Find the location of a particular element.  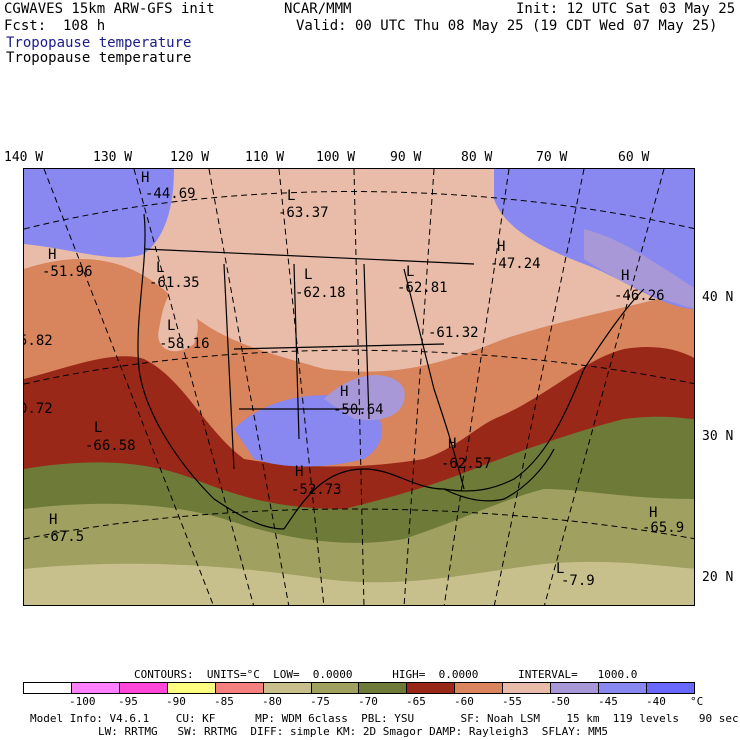

center-value: -47.24 is located at coordinates (515, 264).